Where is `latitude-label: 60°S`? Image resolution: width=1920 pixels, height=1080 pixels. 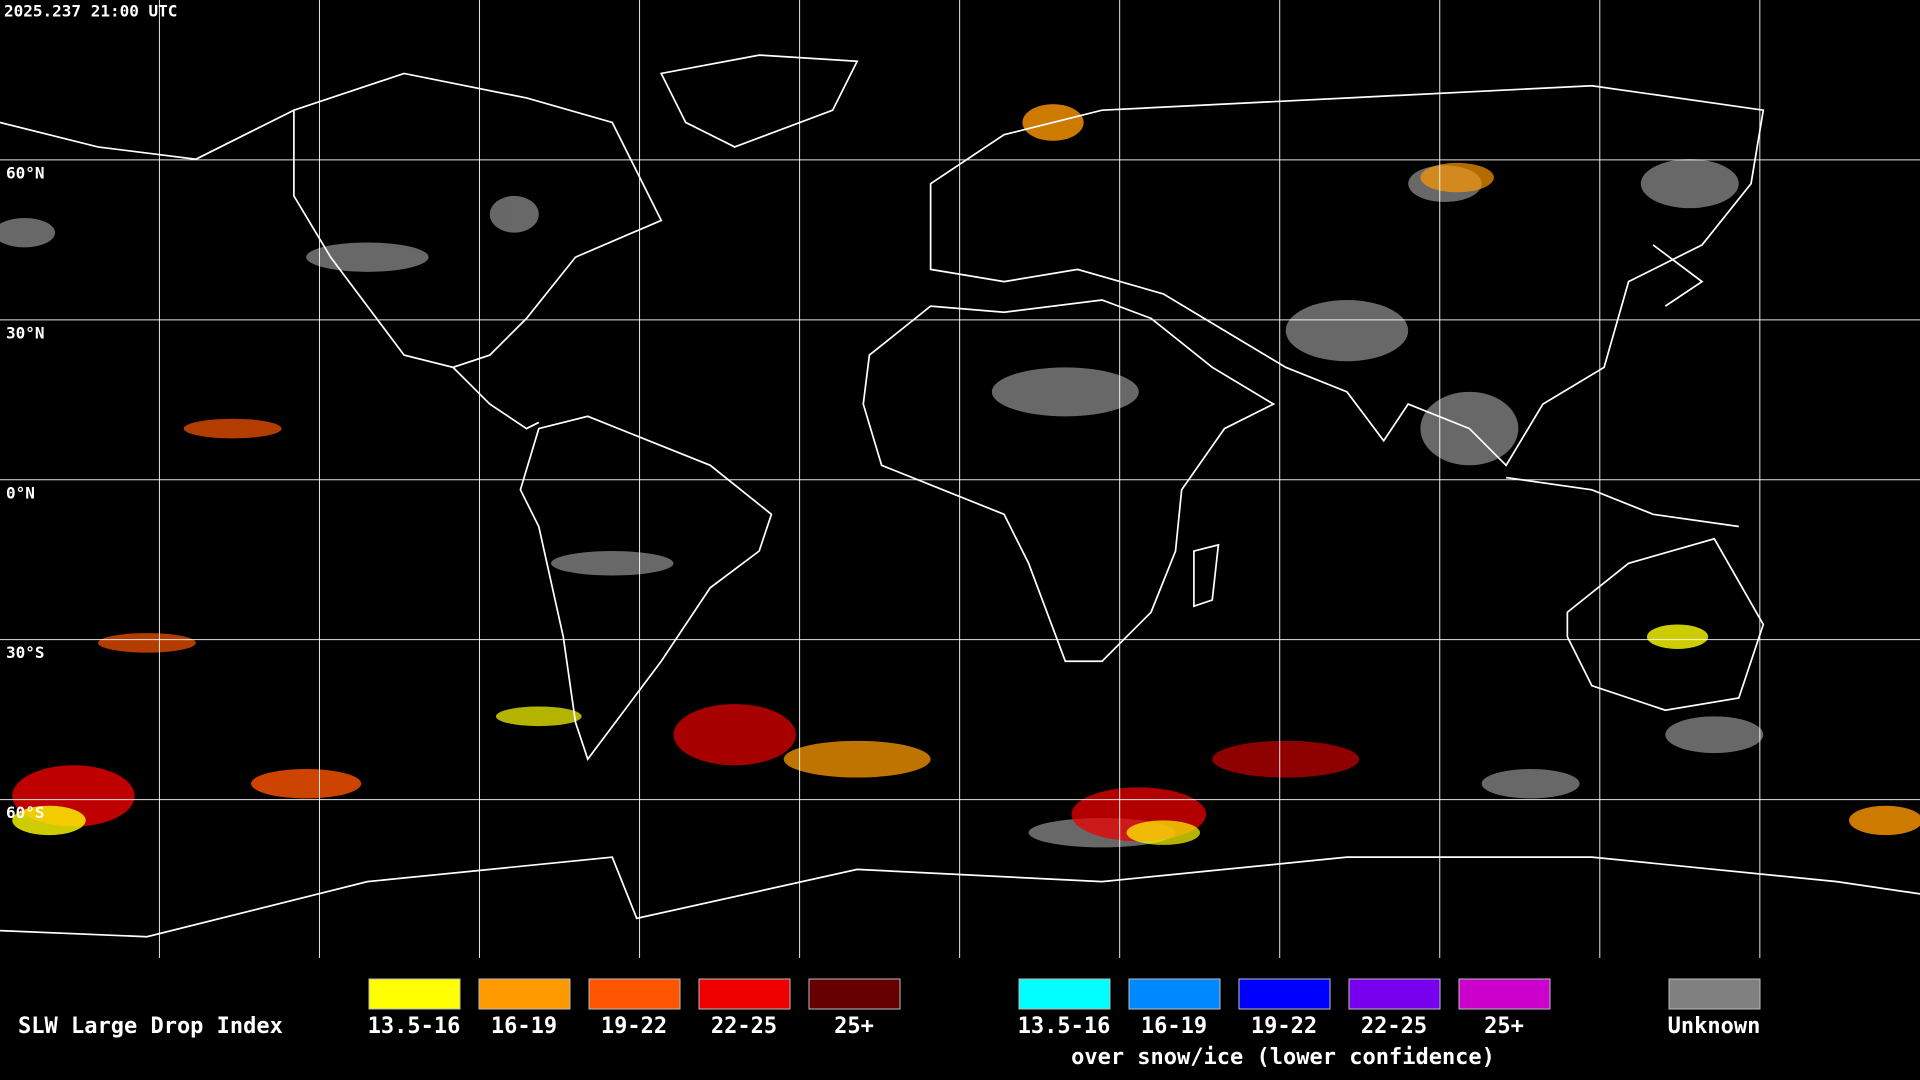 latitude-label: 60°S is located at coordinates (25, 812).